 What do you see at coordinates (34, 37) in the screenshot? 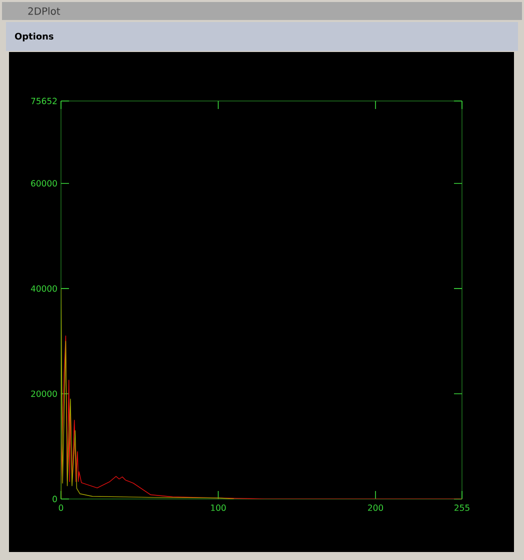
I see `text: Options` at bounding box center [34, 37].